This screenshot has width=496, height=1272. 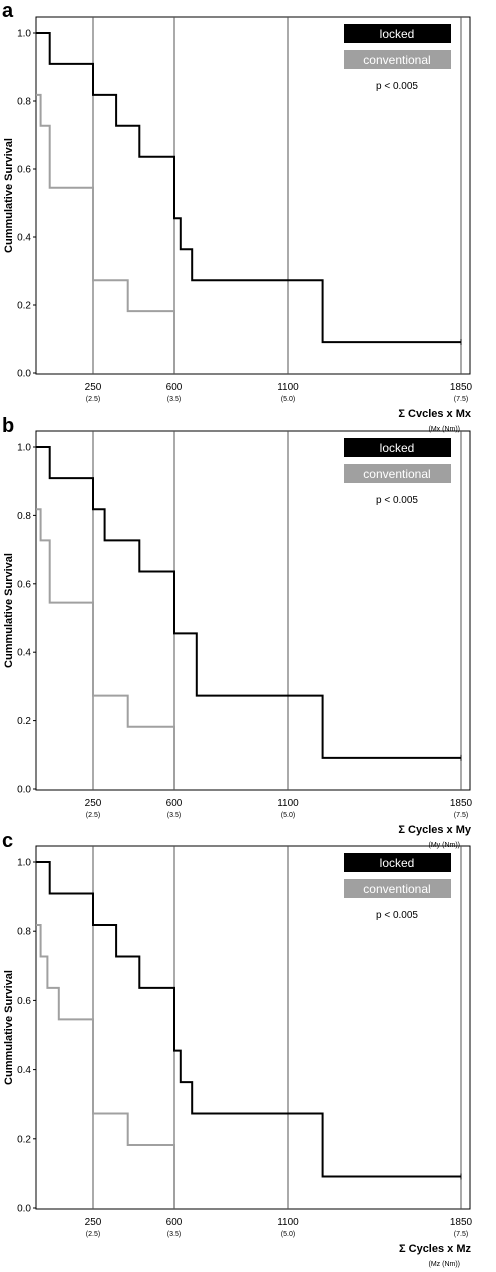 I want to click on x-axis-unit: (Mz (Nm)), so click(x=445, y=1264).